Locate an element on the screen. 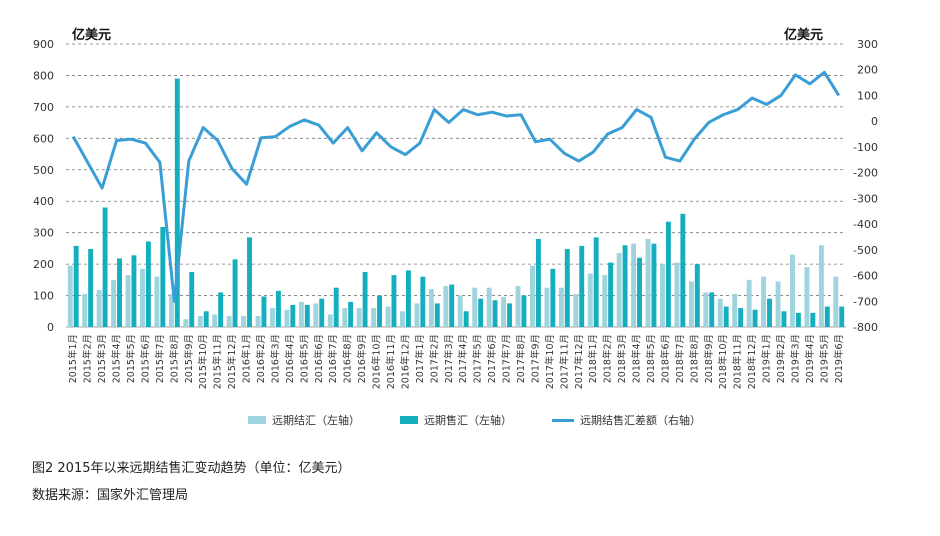 Image resolution: width=940 pixels, height=536 pixels. x-tick-label: 2015年5月 is located at coordinates (131, 358).